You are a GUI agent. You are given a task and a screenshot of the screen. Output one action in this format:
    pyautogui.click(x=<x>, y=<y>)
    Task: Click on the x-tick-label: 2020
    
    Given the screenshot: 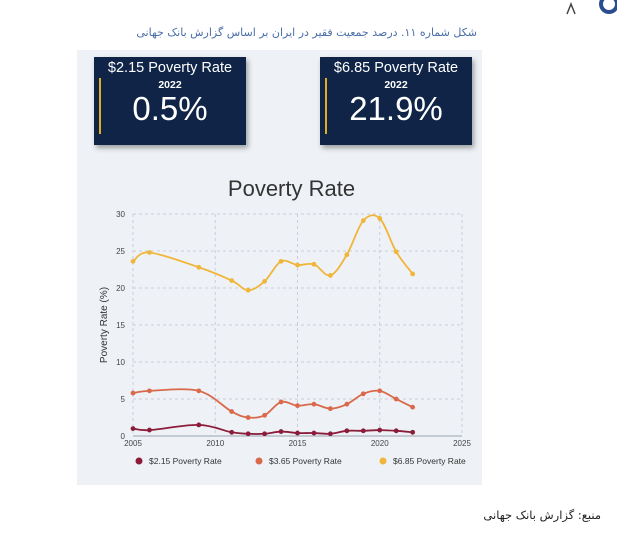 What is the action you would take?
    pyautogui.click(x=380, y=443)
    